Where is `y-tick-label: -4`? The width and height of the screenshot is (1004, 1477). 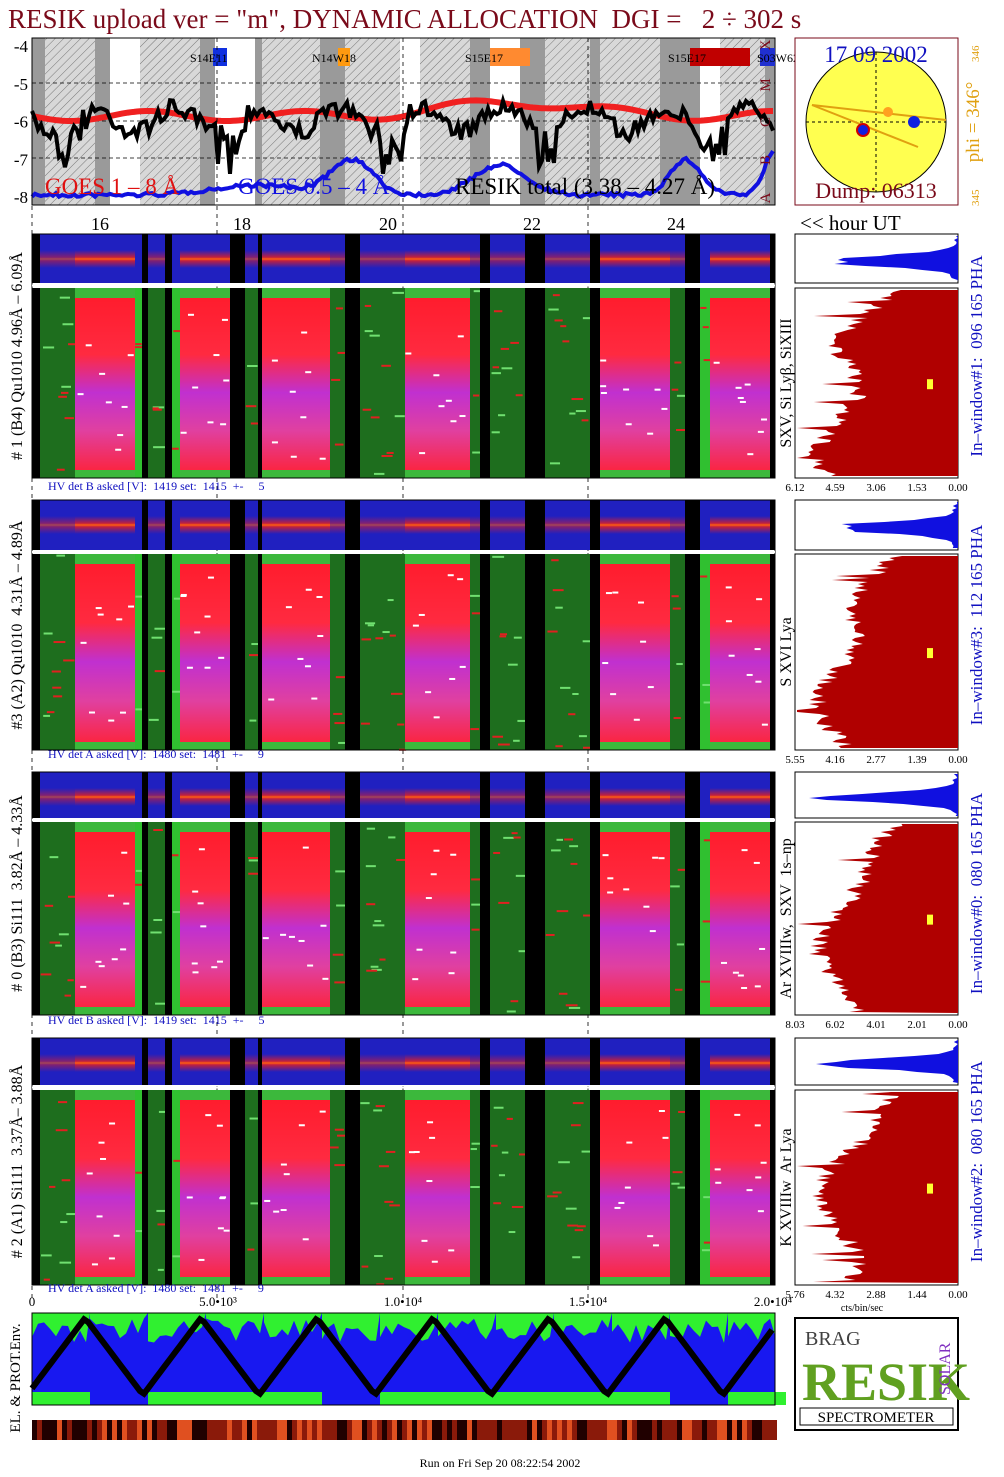 y-tick-label: -4 is located at coordinates (21, 46).